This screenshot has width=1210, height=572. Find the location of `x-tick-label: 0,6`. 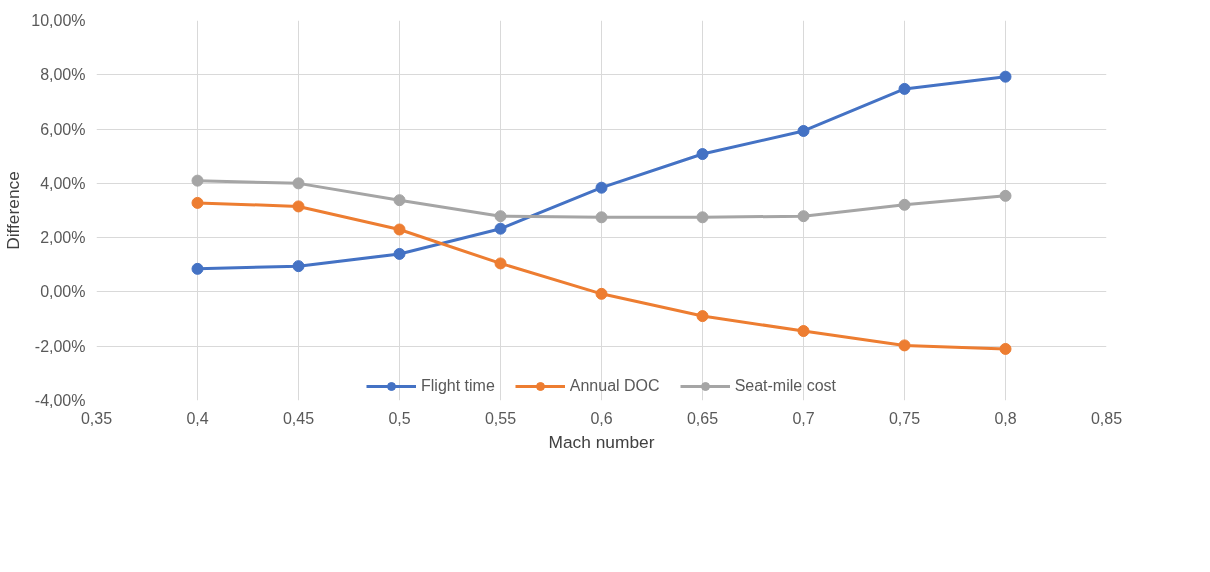

x-tick-label: 0,6 is located at coordinates (601, 418).